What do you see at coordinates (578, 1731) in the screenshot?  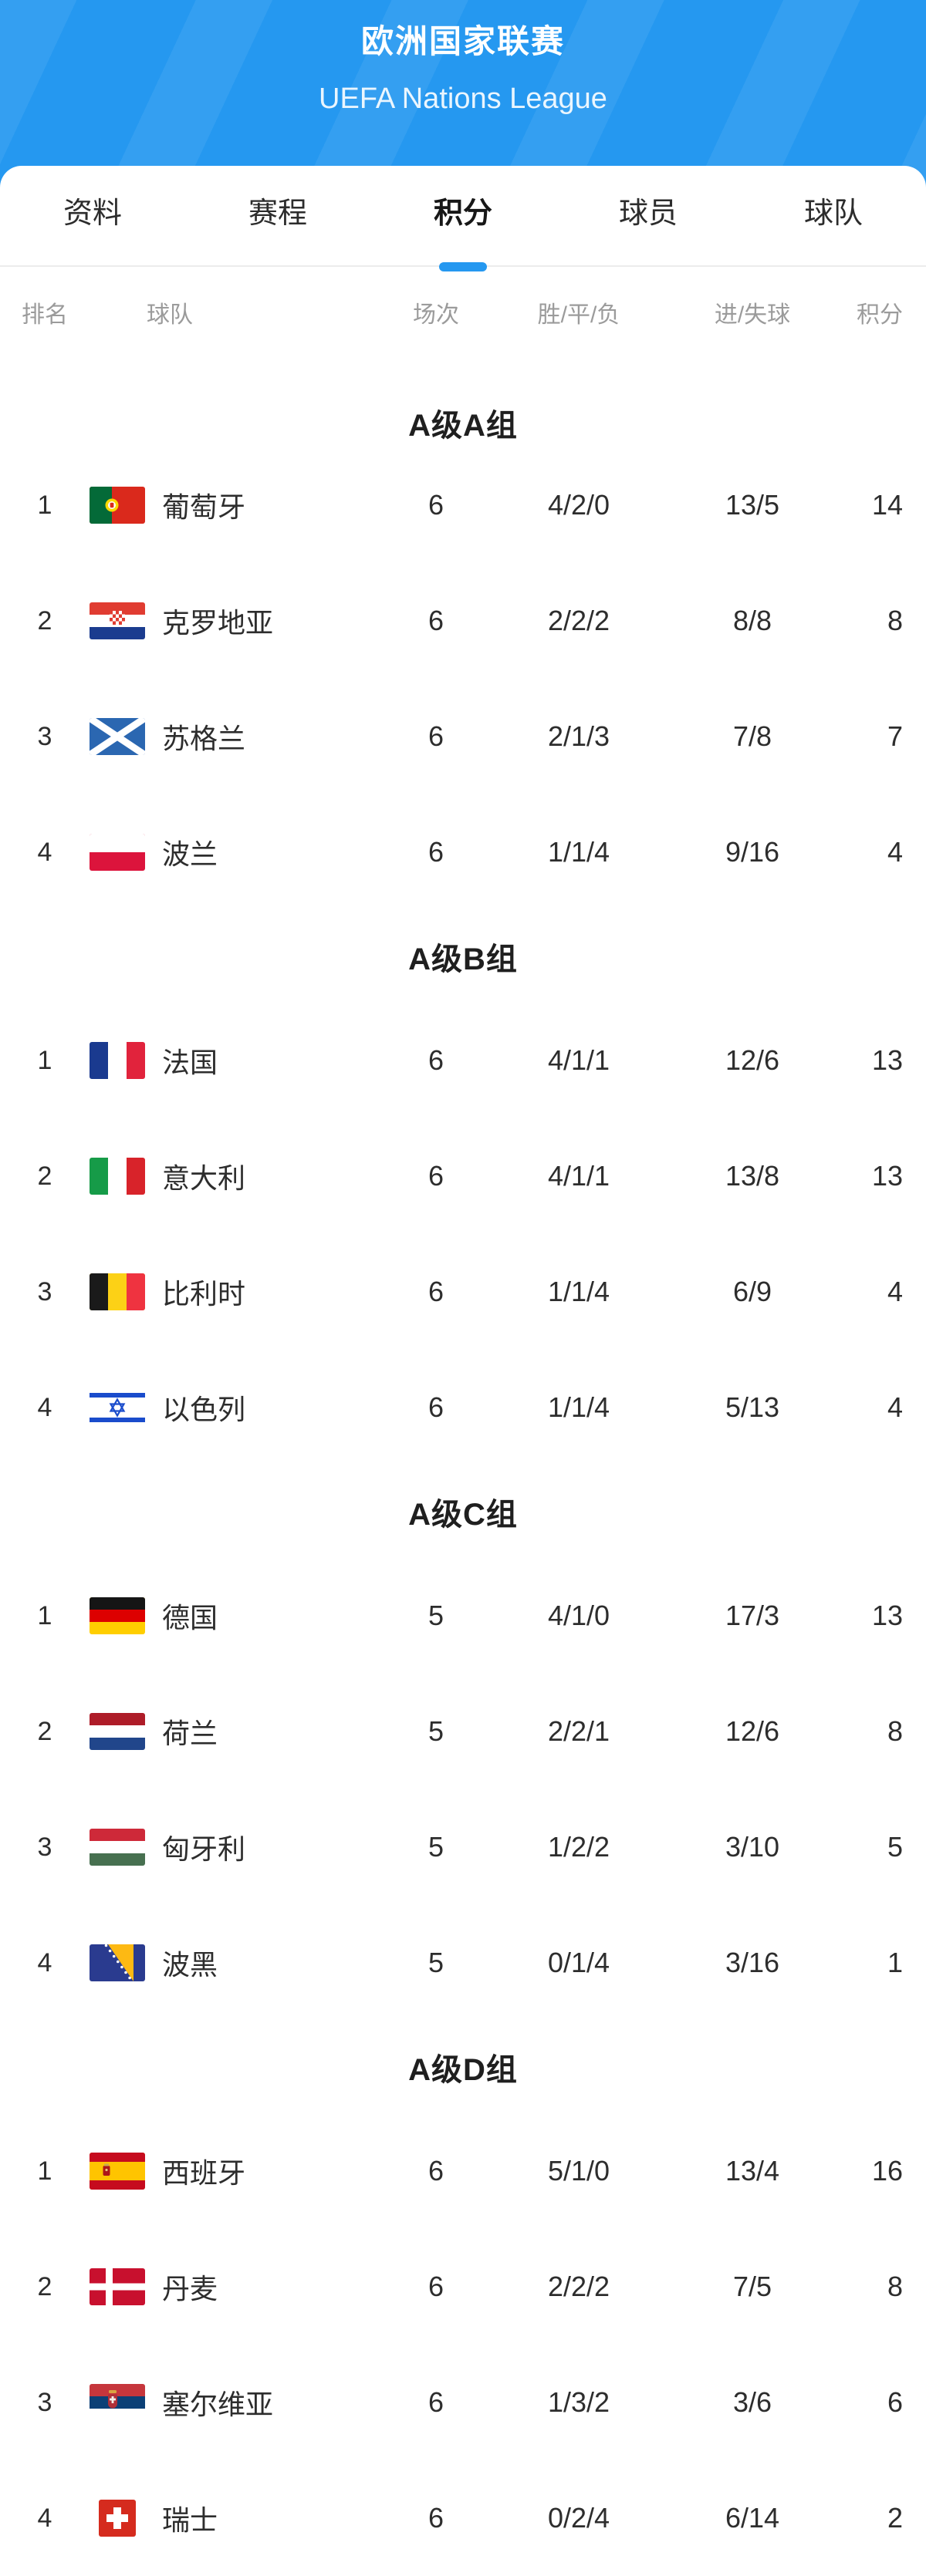 I see `wdl-cell: 2/2/1` at bounding box center [578, 1731].